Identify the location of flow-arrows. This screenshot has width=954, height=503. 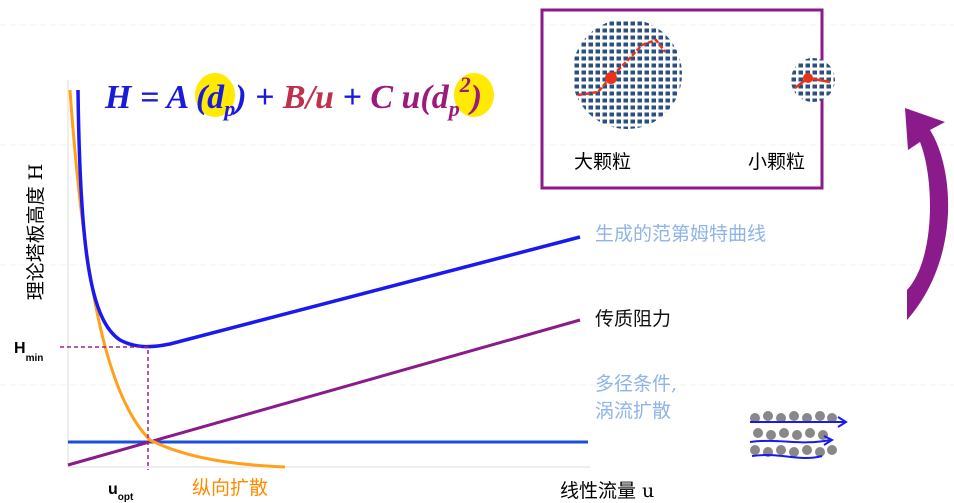
(798, 437).